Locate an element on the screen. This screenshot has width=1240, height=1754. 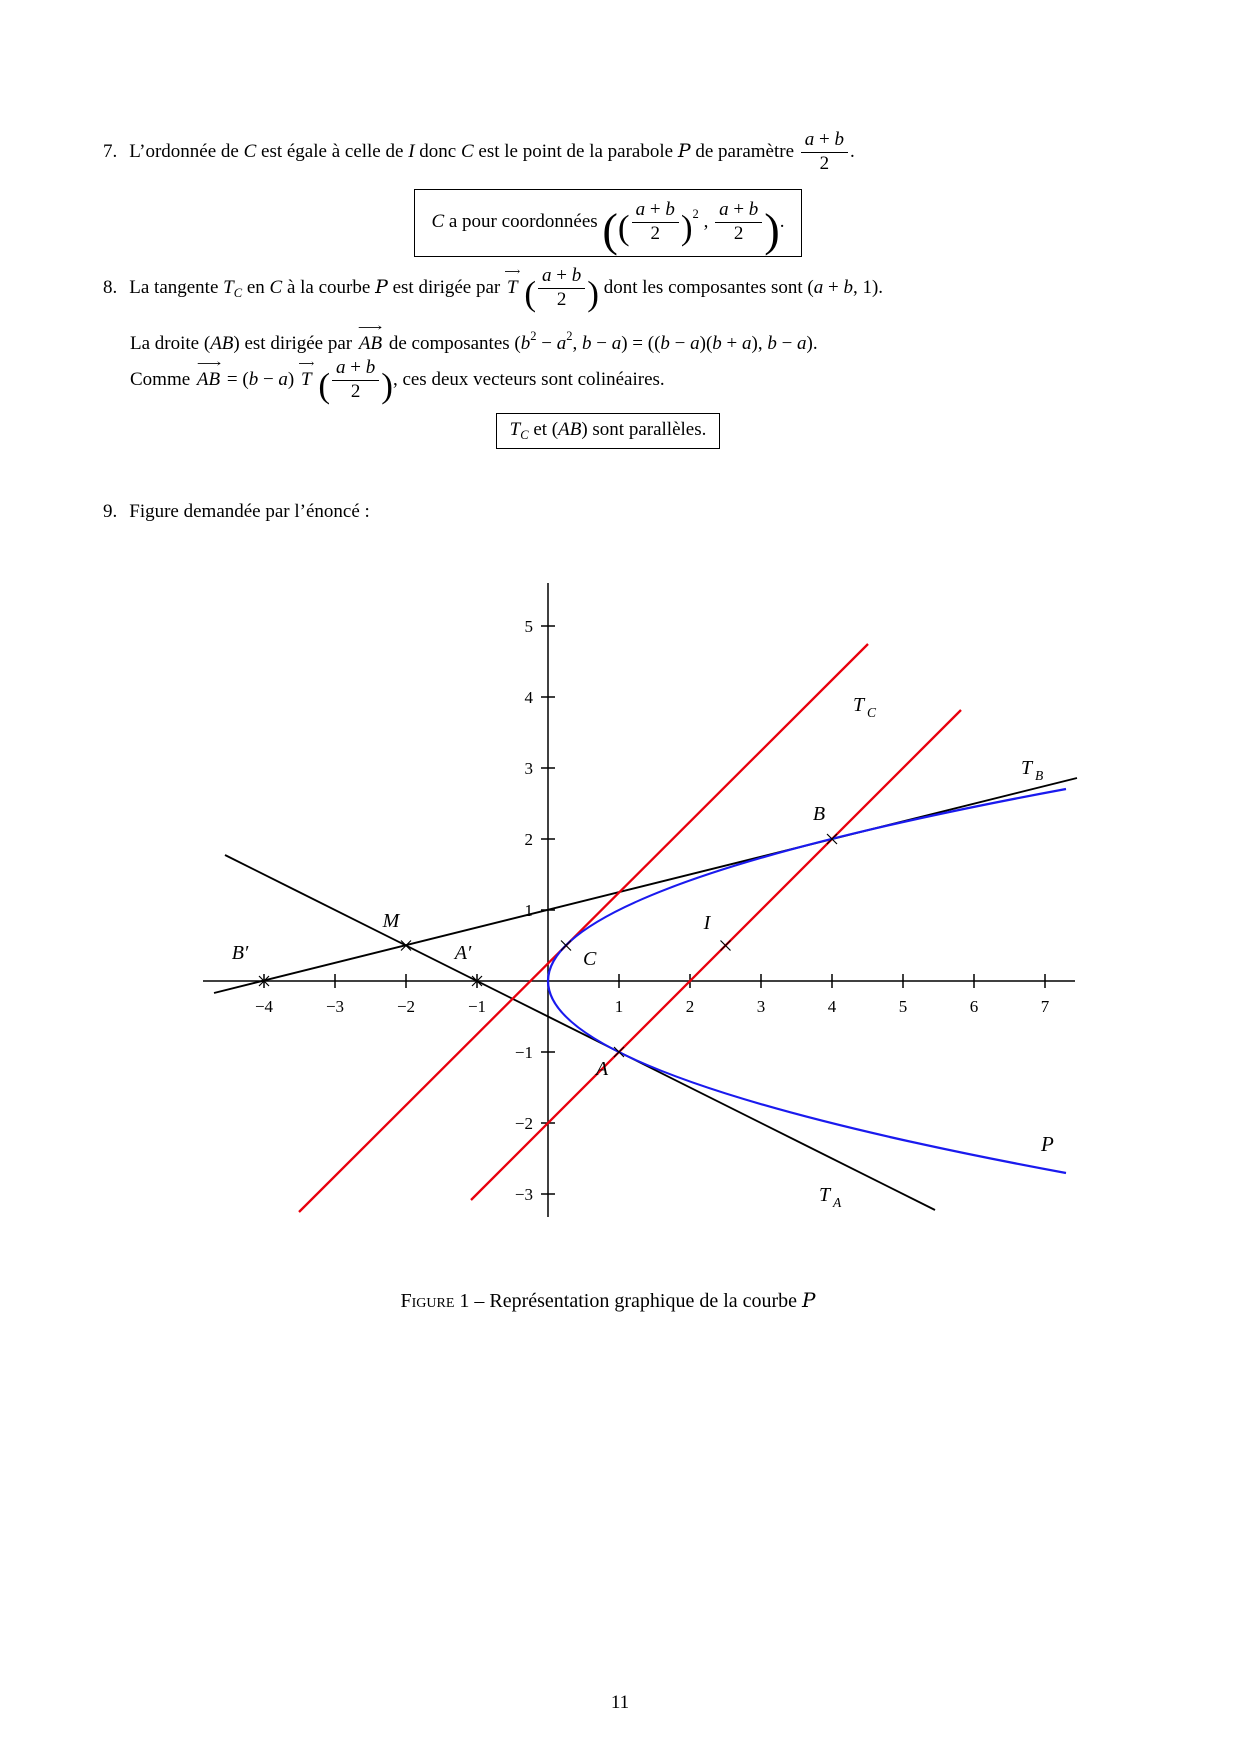
y-tick-label: 1 is located at coordinates (529, 910).